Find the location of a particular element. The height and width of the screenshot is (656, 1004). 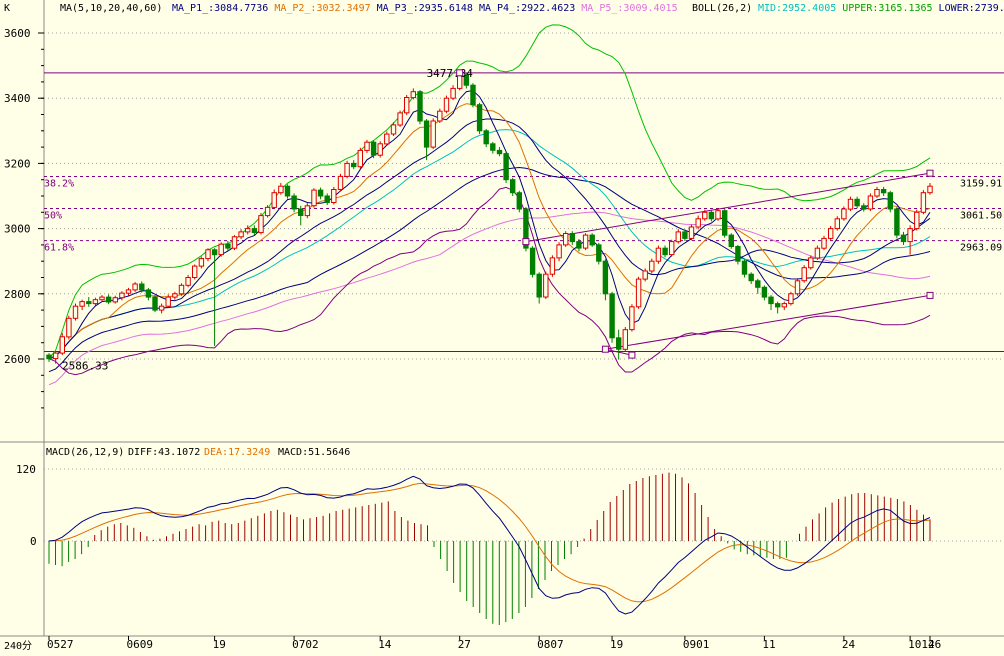

date-label: 11 is located at coordinates (768, 644).